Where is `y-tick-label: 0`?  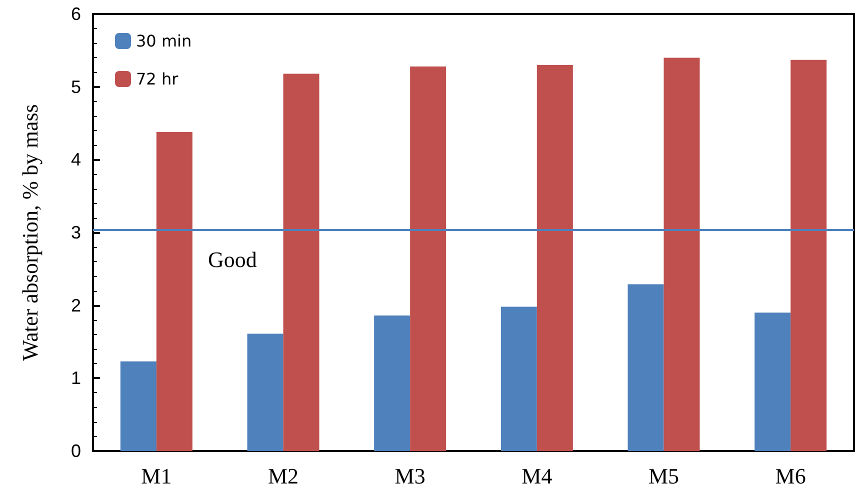
y-tick-label: 0 is located at coordinates (75, 451).